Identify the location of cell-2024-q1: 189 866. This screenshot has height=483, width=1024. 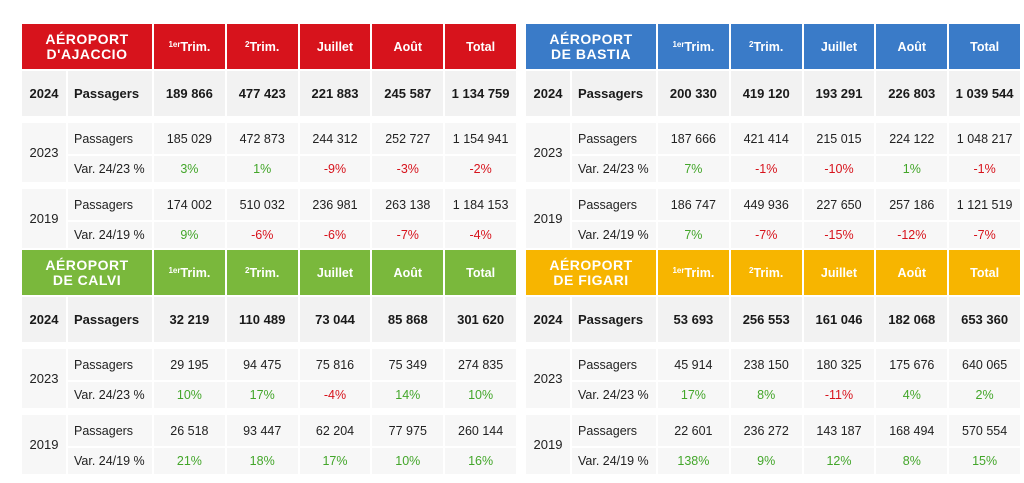
(189, 93).